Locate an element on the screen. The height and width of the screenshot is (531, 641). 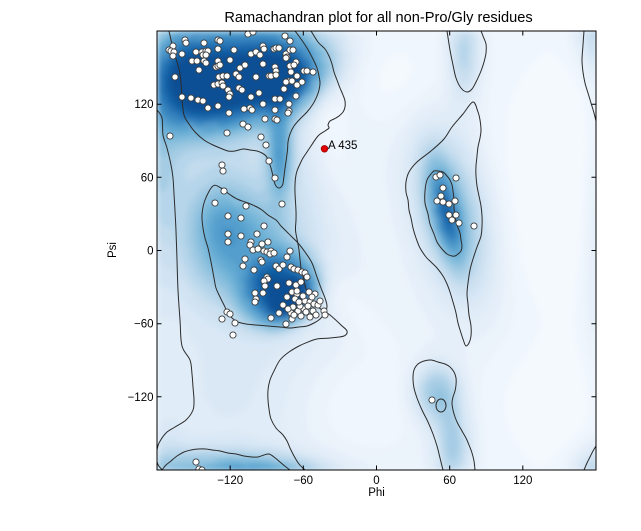
svg-text: A 435 is located at coordinates (342, 146).